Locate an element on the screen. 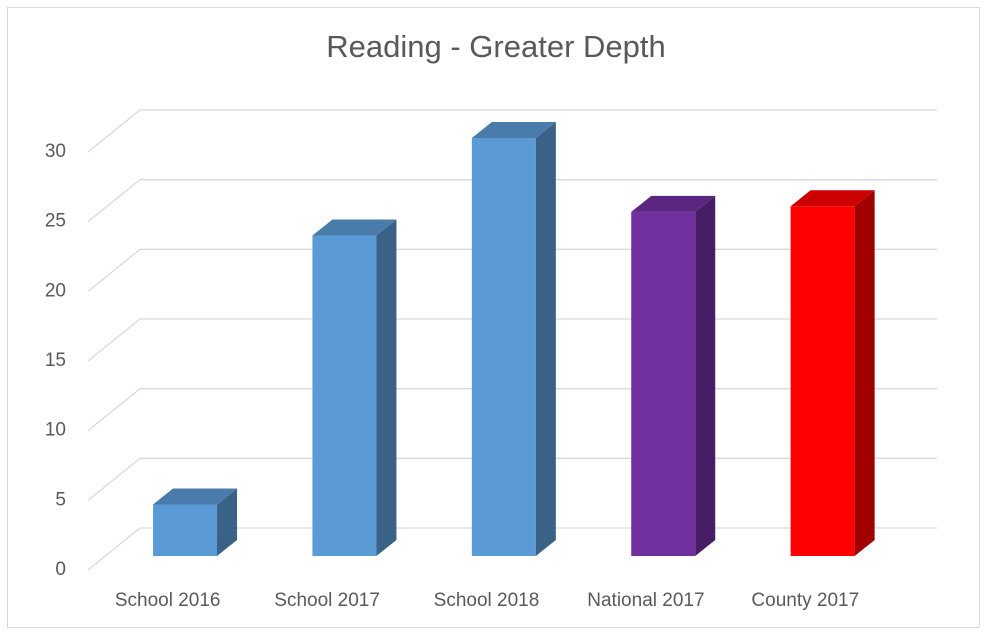 This screenshot has height=635, width=987. y-tick-label: 10 is located at coordinates (55, 430).